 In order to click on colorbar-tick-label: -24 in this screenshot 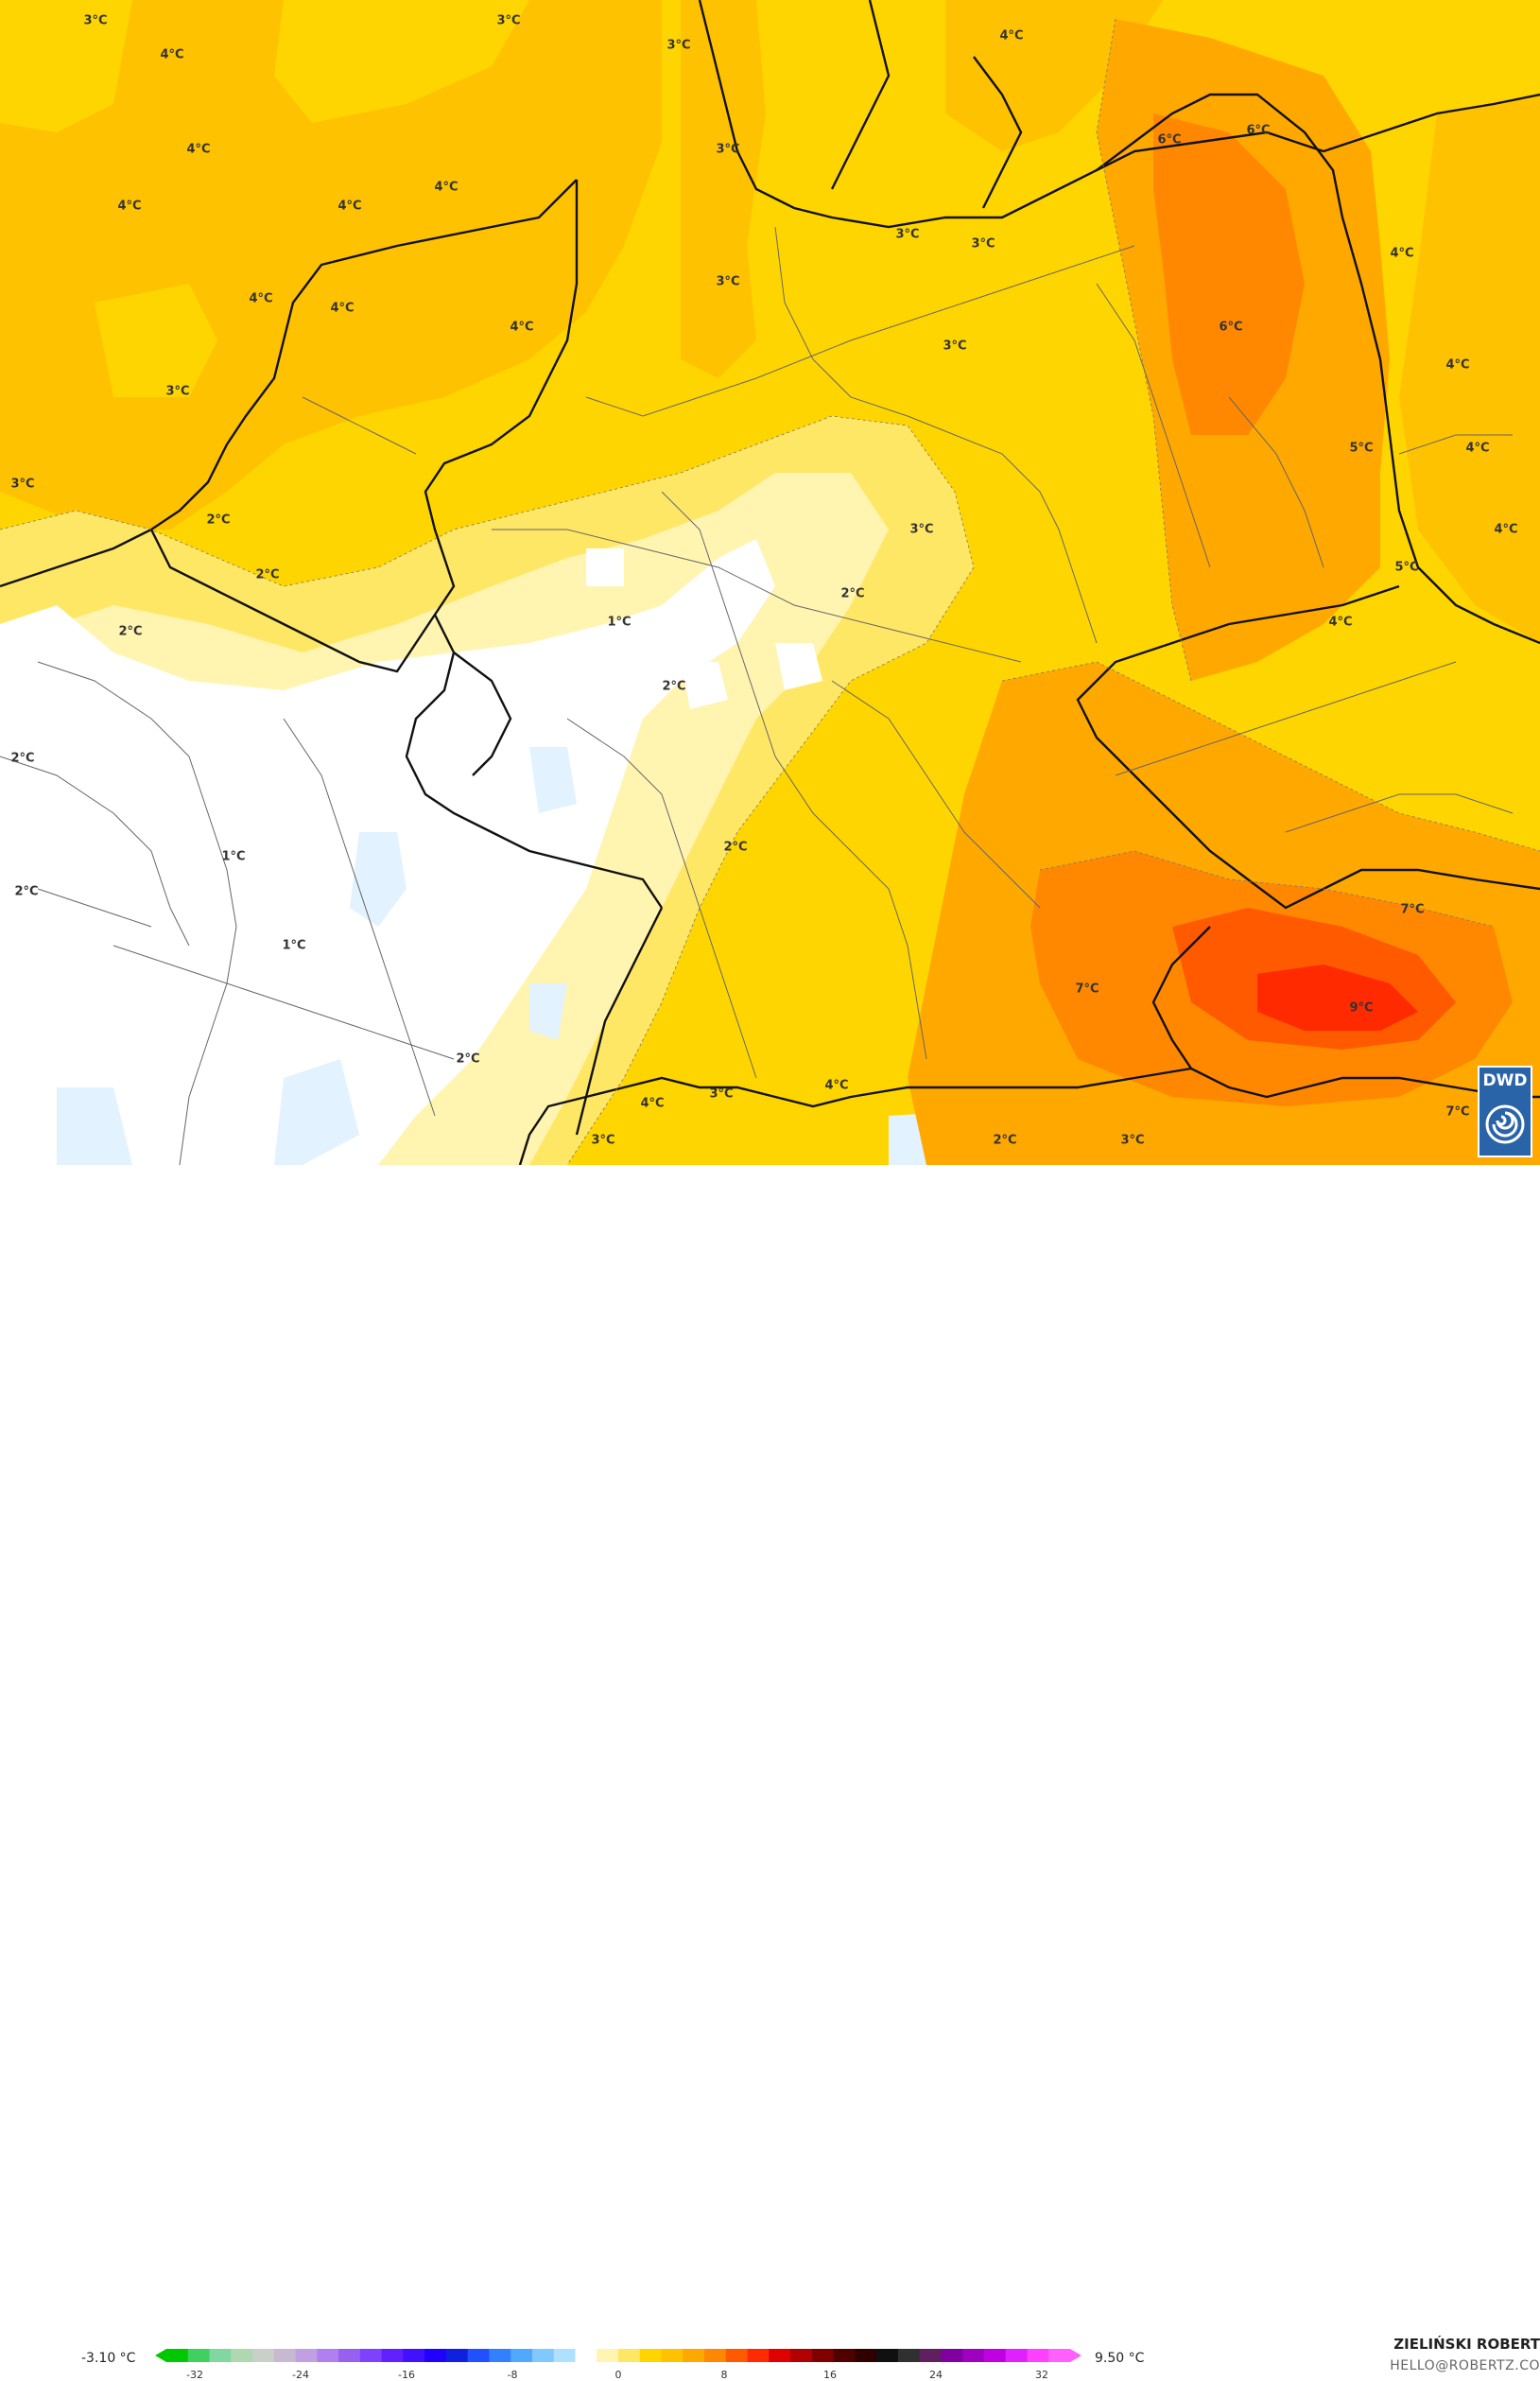, I will do `click(300, 2375)`.